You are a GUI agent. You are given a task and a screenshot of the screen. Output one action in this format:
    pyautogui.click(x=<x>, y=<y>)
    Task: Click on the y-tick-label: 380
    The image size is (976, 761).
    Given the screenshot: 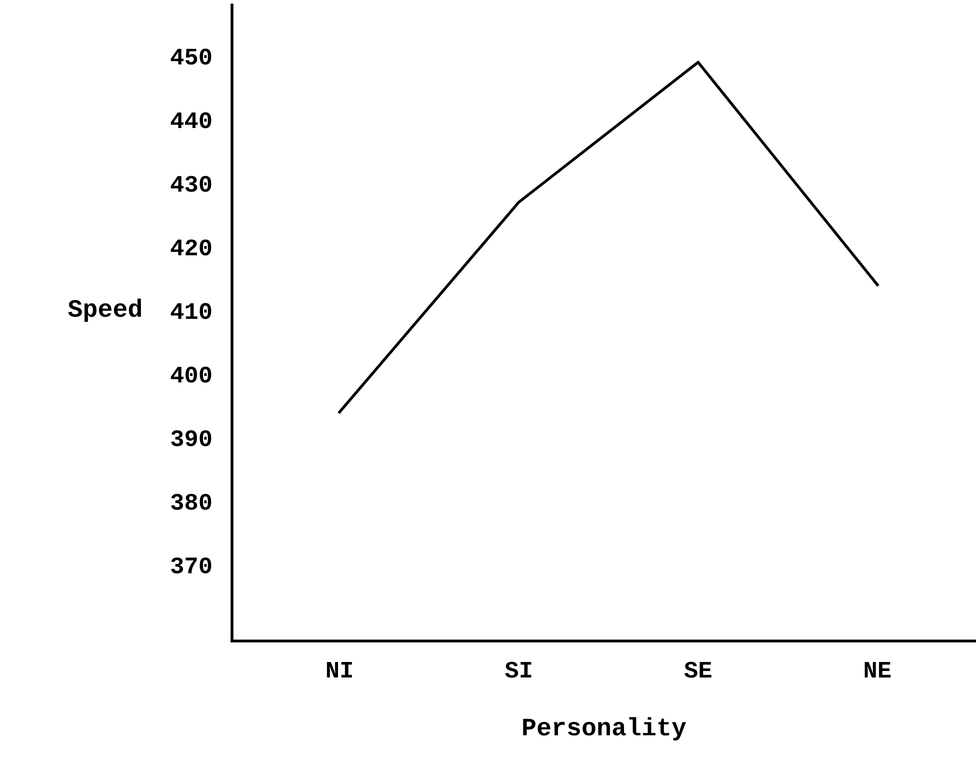 What is the action you would take?
    pyautogui.click(x=191, y=502)
    